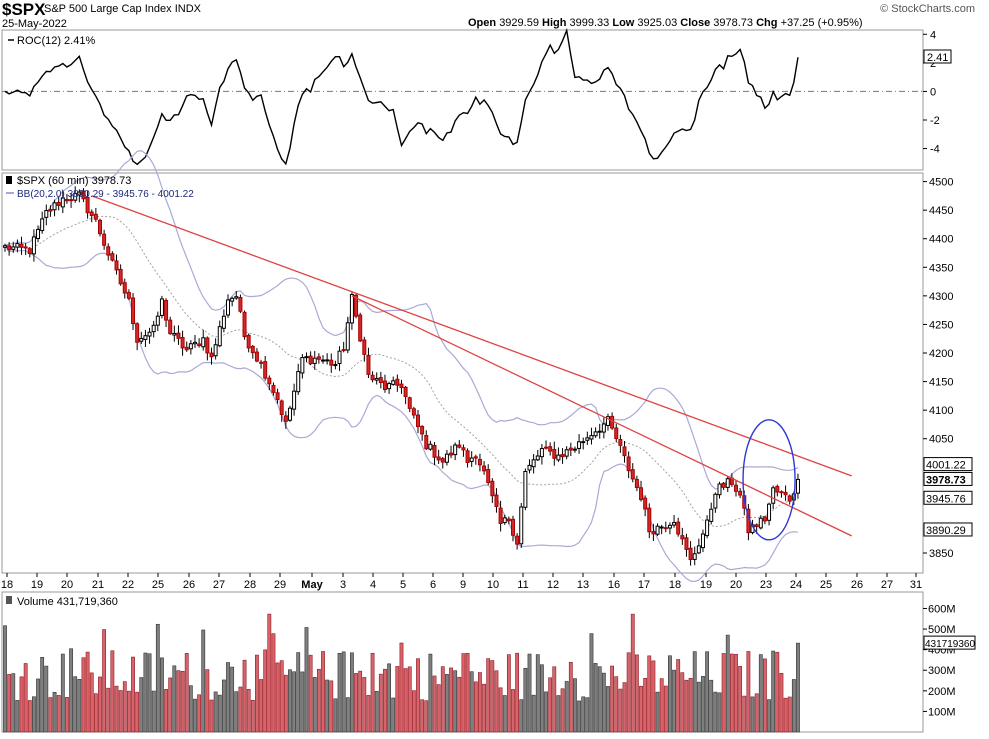  I want to click on price-badge: 3945.76, so click(946, 499).